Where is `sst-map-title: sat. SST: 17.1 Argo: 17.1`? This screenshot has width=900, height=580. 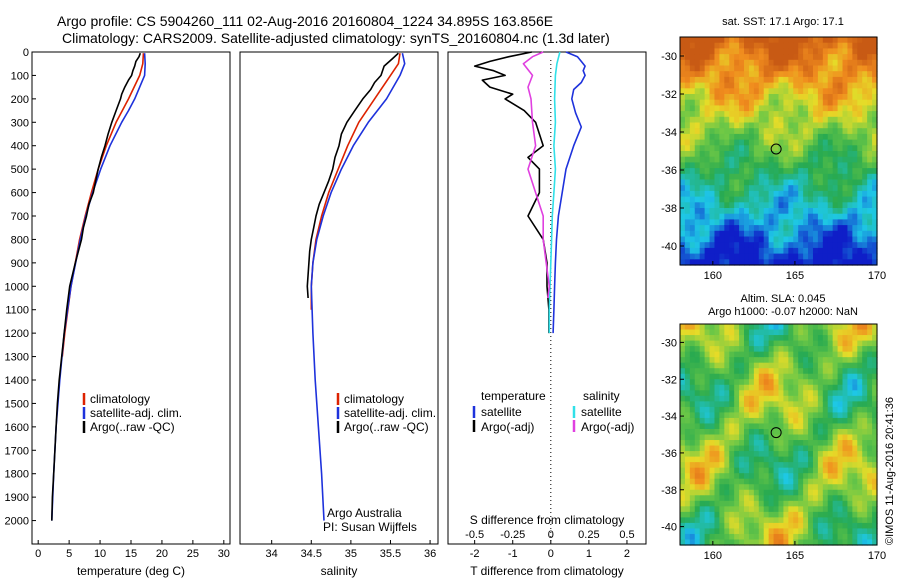
sst-map-title: sat. SST: 17.1 Argo: 17.1 is located at coordinates (783, 22).